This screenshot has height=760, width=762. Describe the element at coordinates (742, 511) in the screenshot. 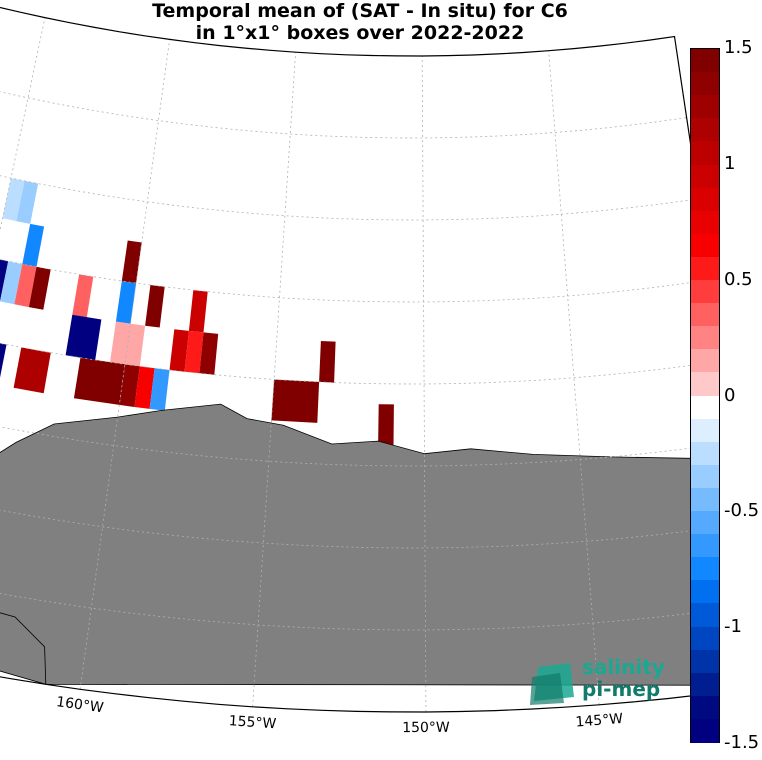

I see `colorbar-tick-label: -0.5` at that location.